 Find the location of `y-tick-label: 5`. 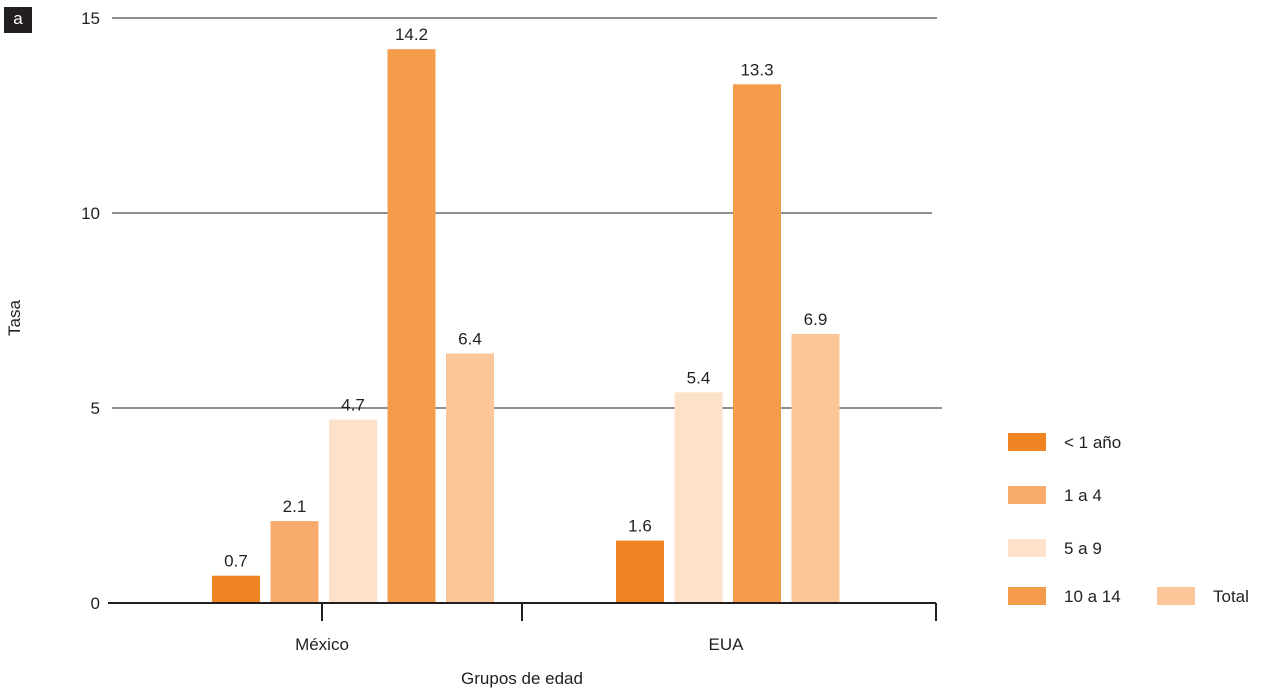

y-tick-label: 5 is located at coordinates (95, 408).